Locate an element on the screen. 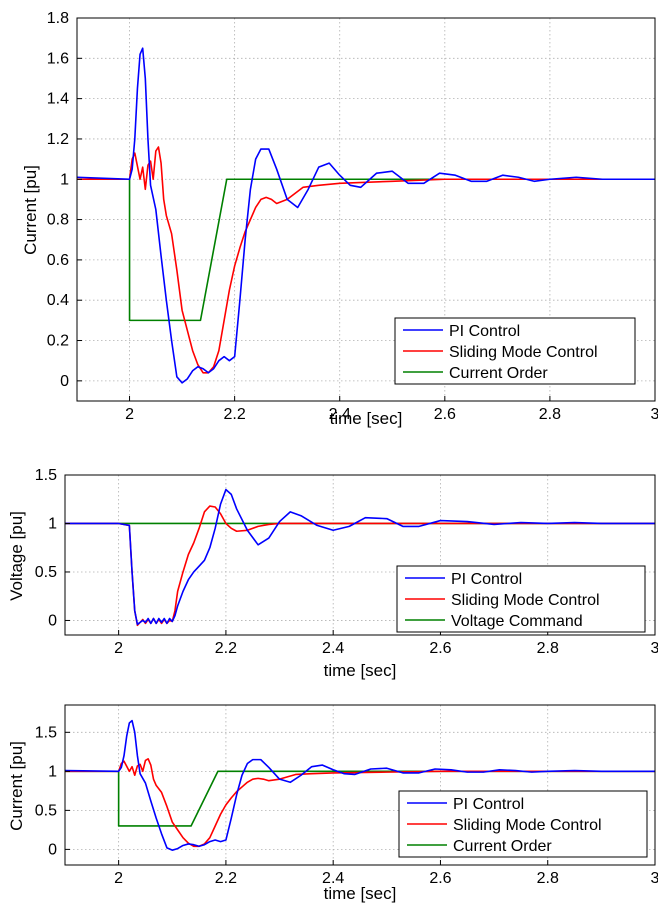 The width and height of the screenshot is (658, 905). y-tick-label: 1.8 is located at coordinates (58, 18).